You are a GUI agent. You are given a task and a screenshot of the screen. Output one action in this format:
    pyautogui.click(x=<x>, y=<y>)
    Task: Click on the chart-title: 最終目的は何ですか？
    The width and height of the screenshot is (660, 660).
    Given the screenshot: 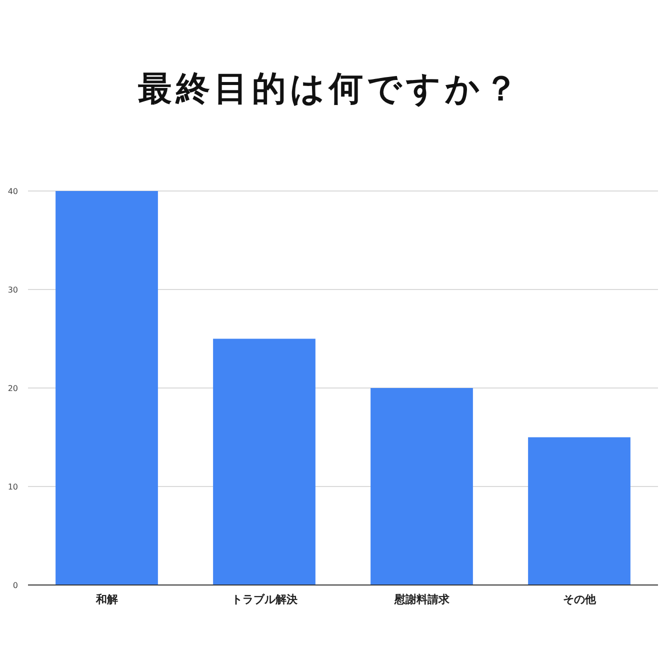 What is the action you would take?
    pyautogui.click(x=330, y=89)
    